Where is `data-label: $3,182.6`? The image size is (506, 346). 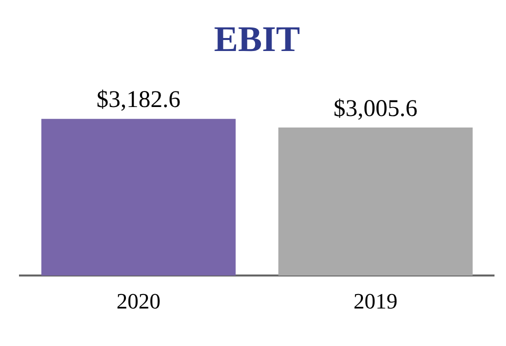 data-label: $3,182.6 is located at coordinates (138, 100).